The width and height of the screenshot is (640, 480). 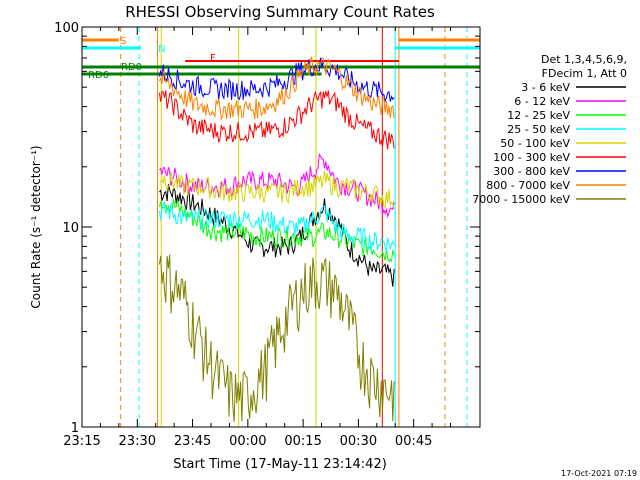 I want to click on x-tick-label: 00:00, so click(x=247, y=441).